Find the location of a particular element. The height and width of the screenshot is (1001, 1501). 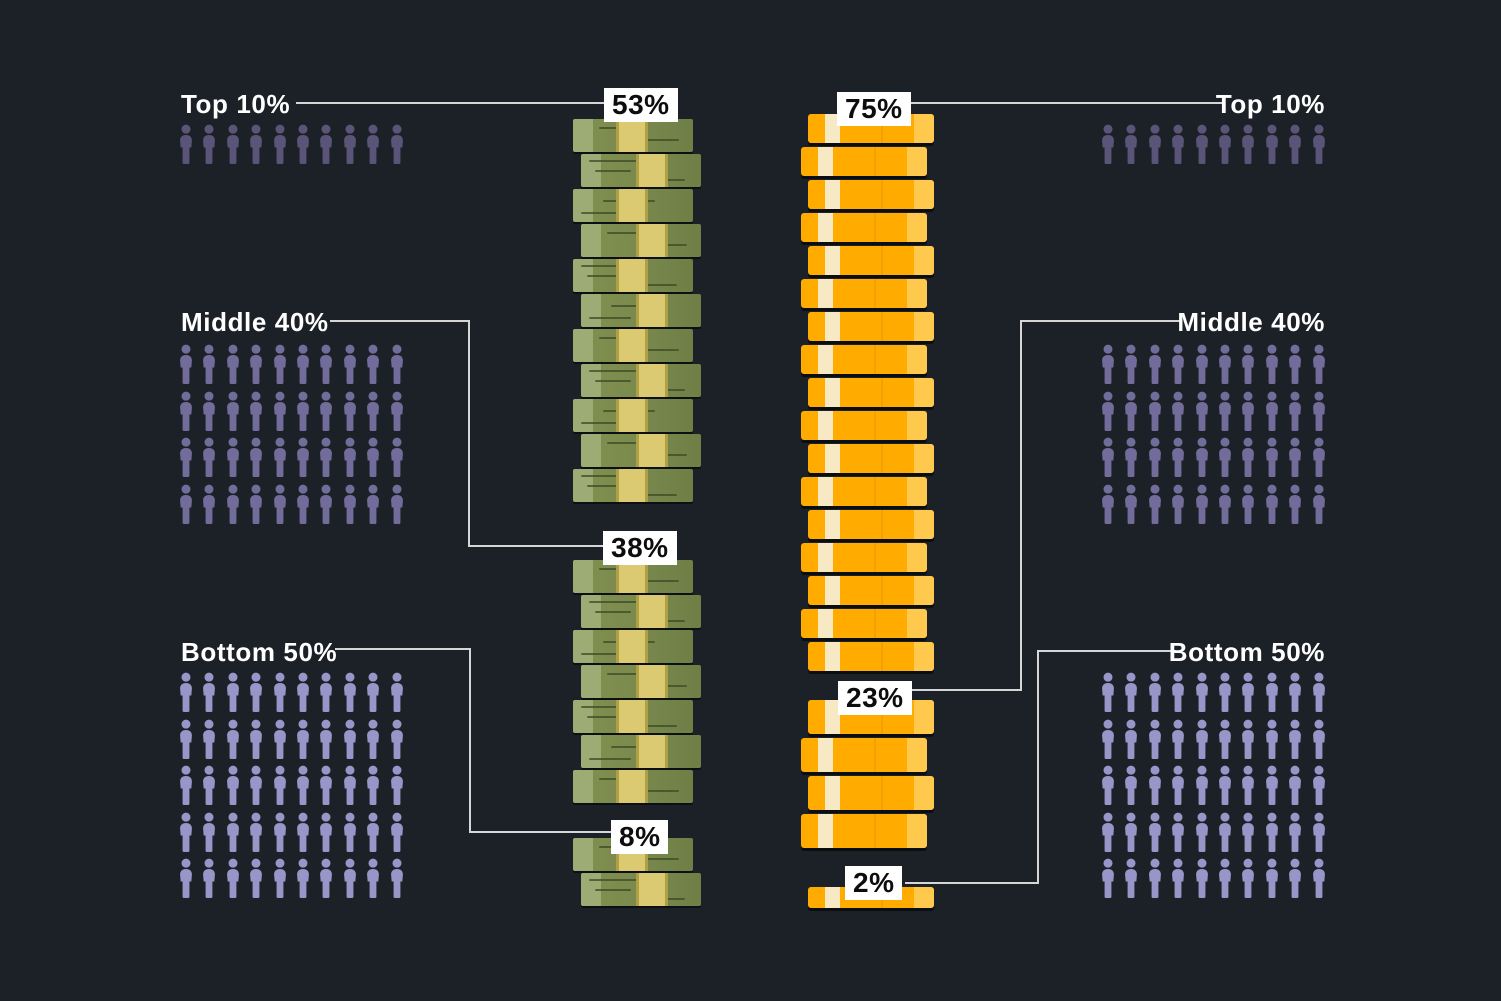

population-grid-bottom50-left is located at coordinates (291, 786).